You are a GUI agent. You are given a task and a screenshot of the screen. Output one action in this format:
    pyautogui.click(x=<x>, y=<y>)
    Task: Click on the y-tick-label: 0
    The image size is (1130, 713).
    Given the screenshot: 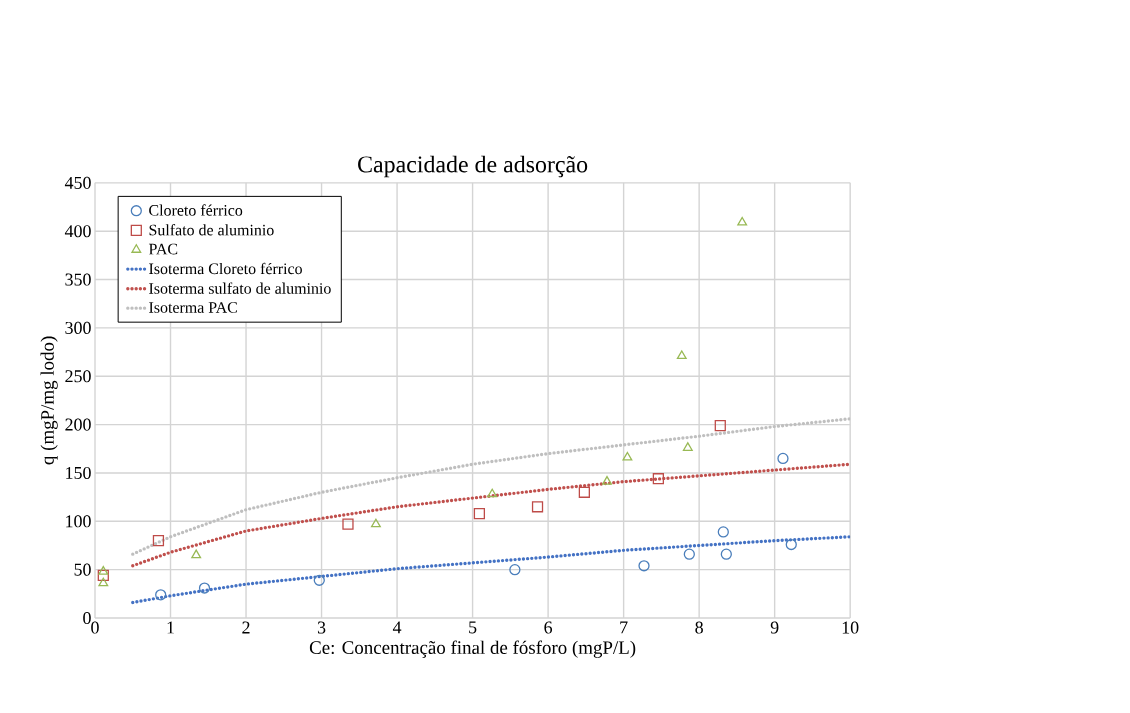 What is the action you would take?
    pyautogui.click(x=87, y=618)
    